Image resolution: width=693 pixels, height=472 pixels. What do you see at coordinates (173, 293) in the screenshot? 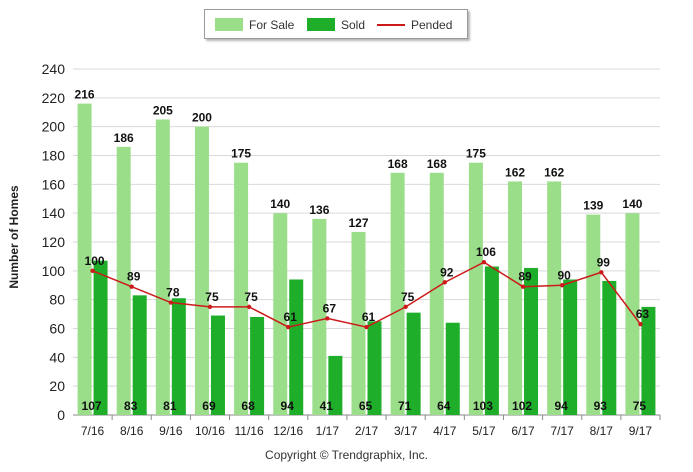
I see `data-label-pended: 78` at bounding box center [173, 293].